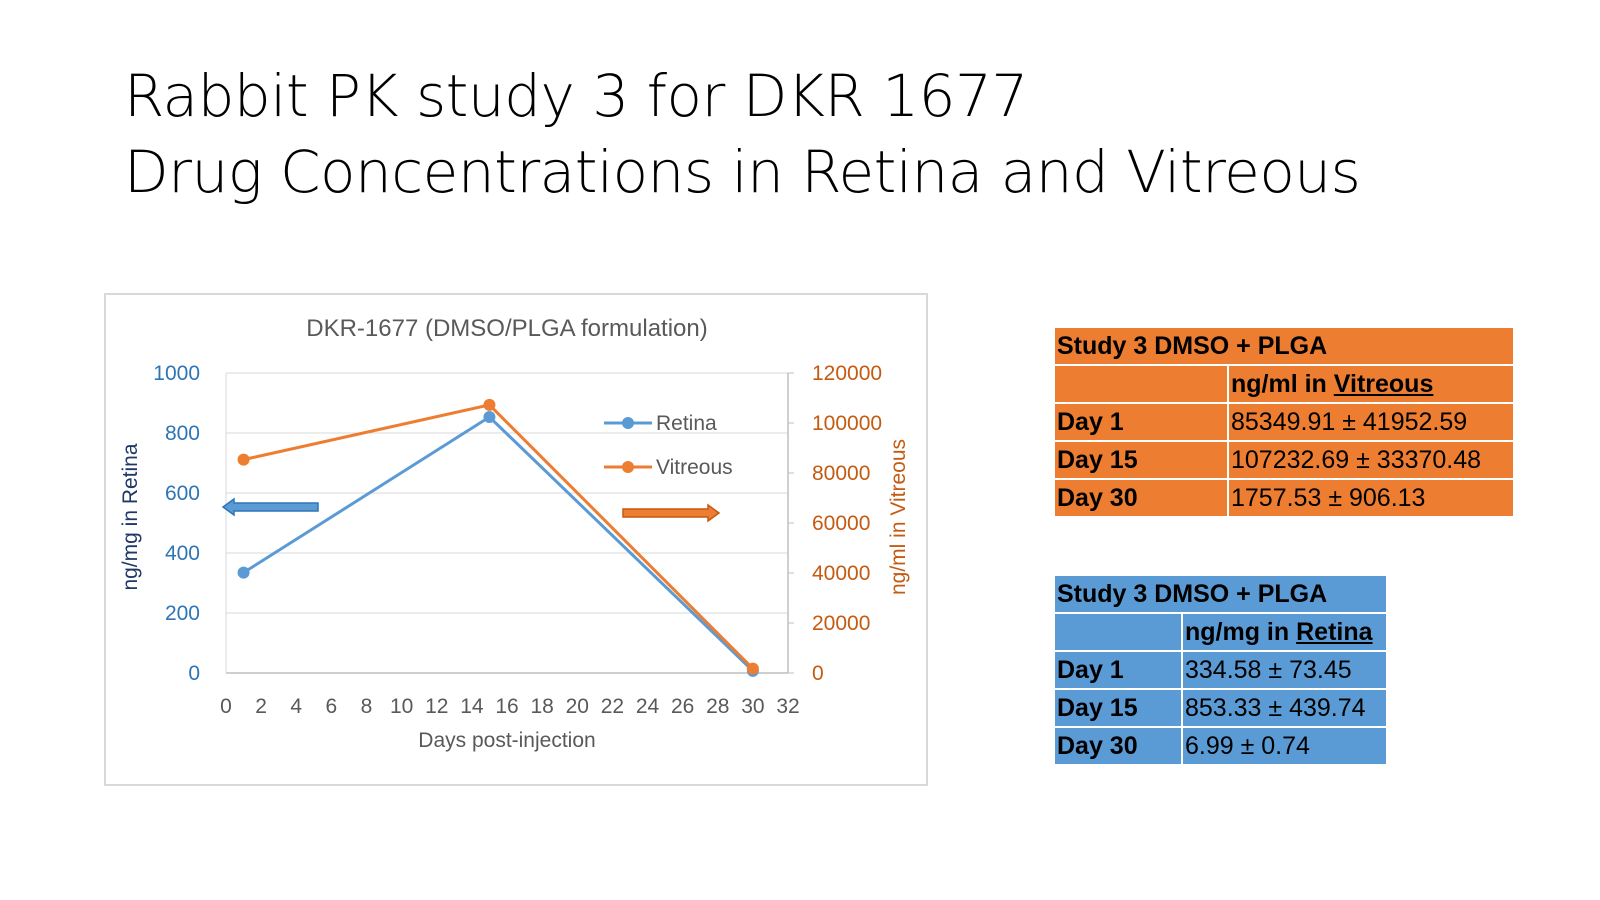 This screenshot has height=900, width=1600. Describe the element at coordinates (717, 706) in the screenshot. I see `x-tick-label: 28` at that location.